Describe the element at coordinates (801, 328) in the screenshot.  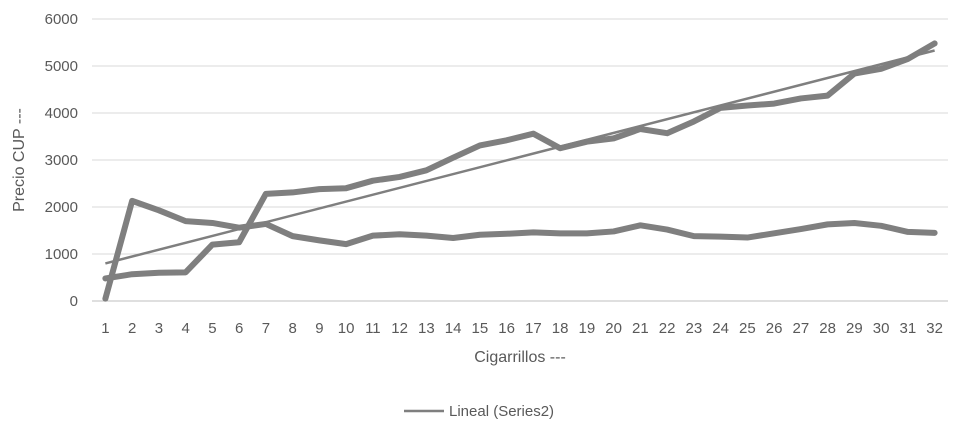
I see `x-tick-label: 27` at that location.